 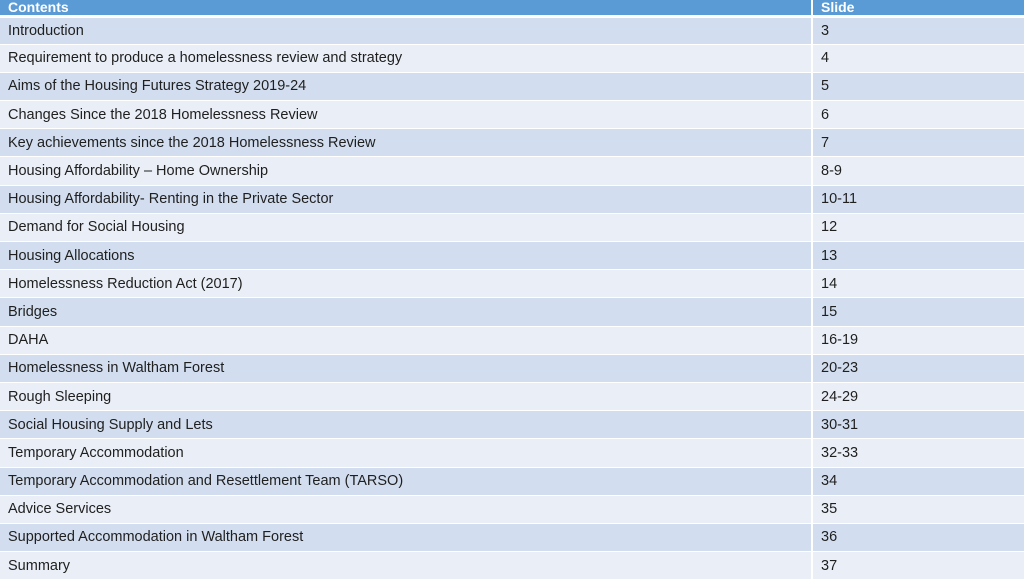 What do you see at coordinates (406, 30) in the screenshot?
I see `row-title: Introduction` at bounding box center [406, 30].